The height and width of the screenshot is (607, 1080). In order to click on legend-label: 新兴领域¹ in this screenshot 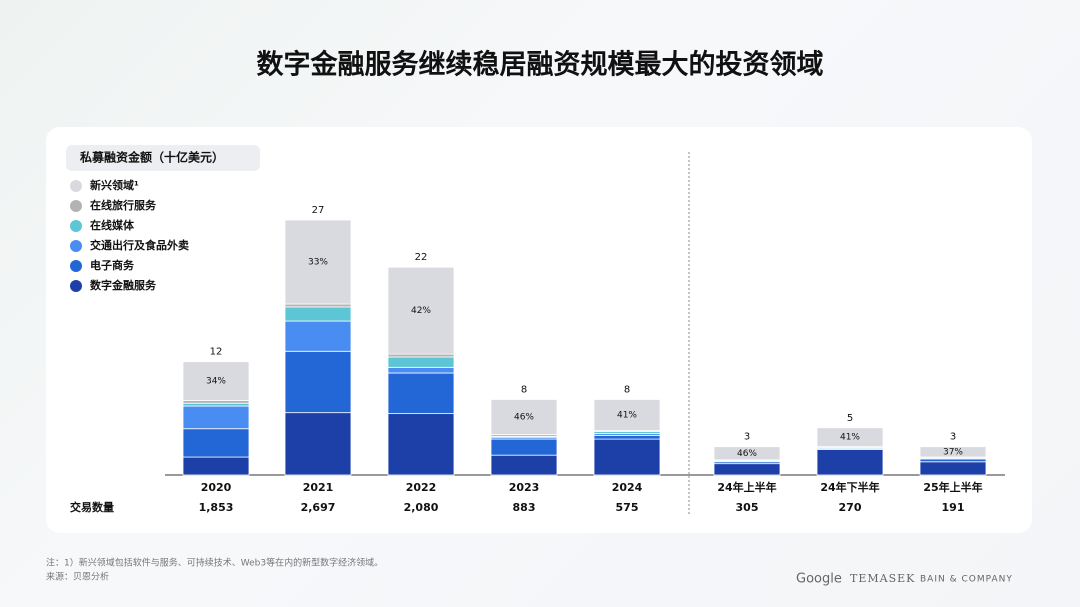, I will do `click(114, 185)`.